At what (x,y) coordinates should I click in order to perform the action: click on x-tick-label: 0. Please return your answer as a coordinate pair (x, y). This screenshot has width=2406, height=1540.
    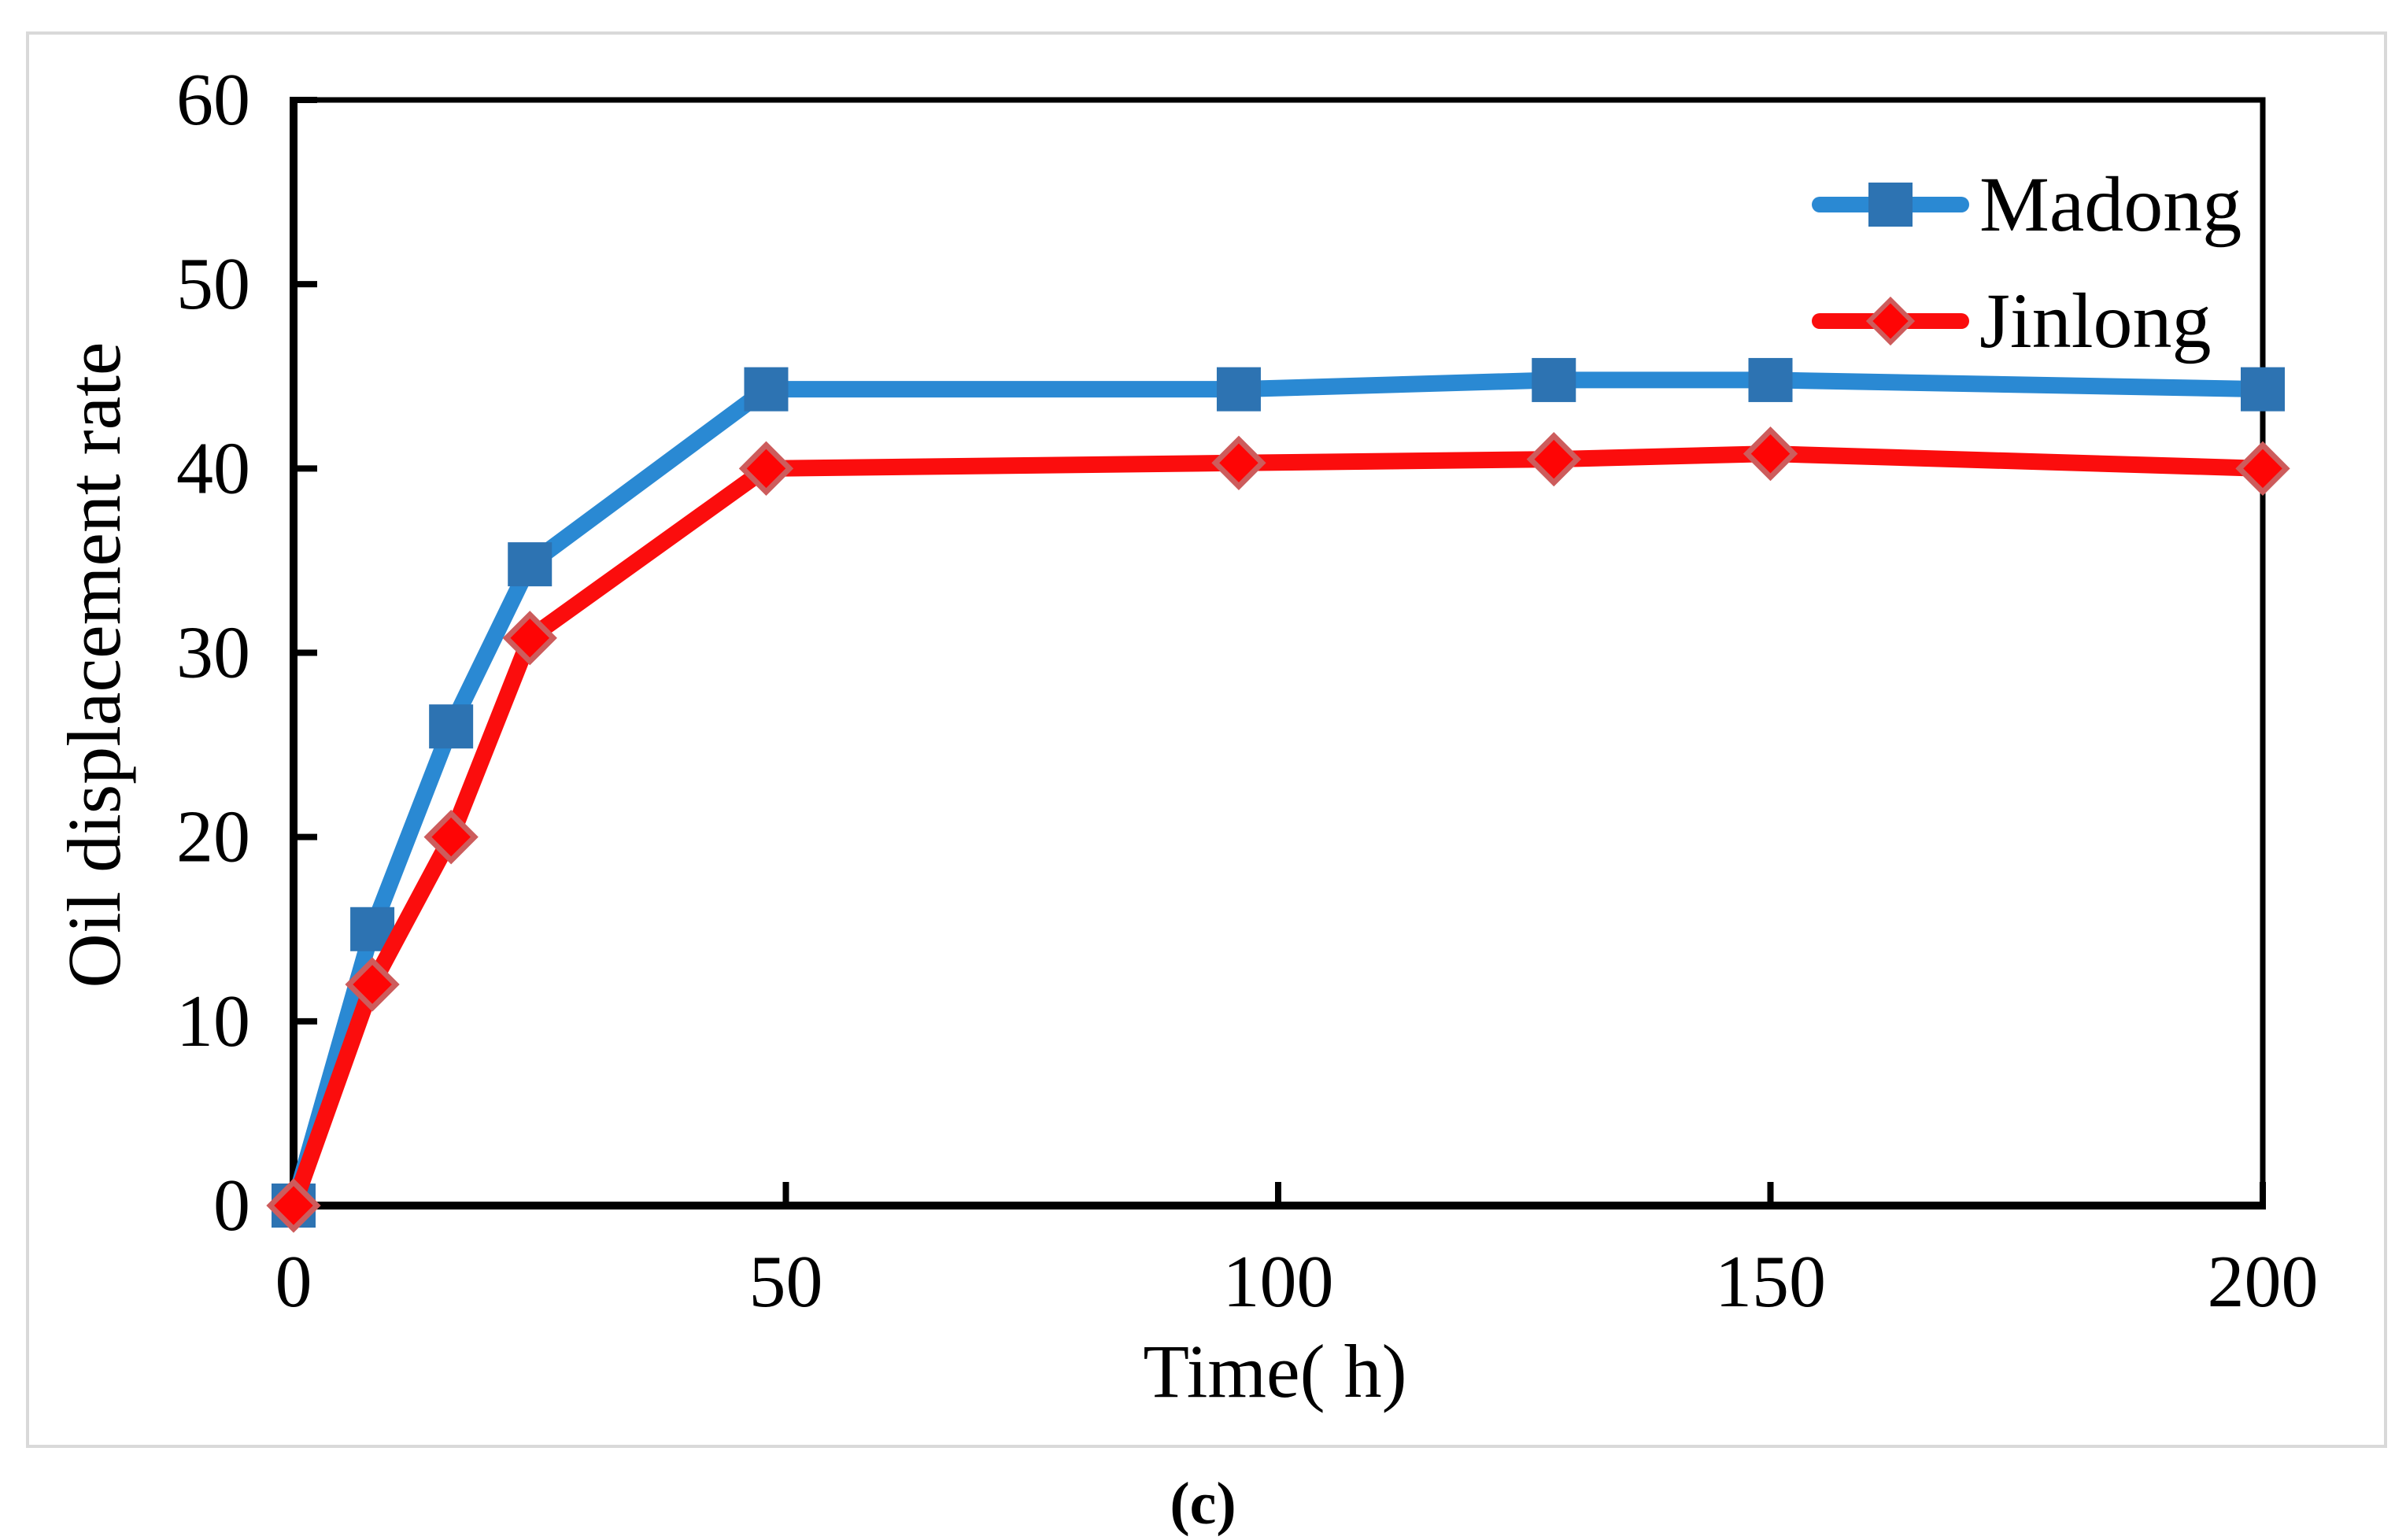
    Looking at the image, I should click on (293, 1282).